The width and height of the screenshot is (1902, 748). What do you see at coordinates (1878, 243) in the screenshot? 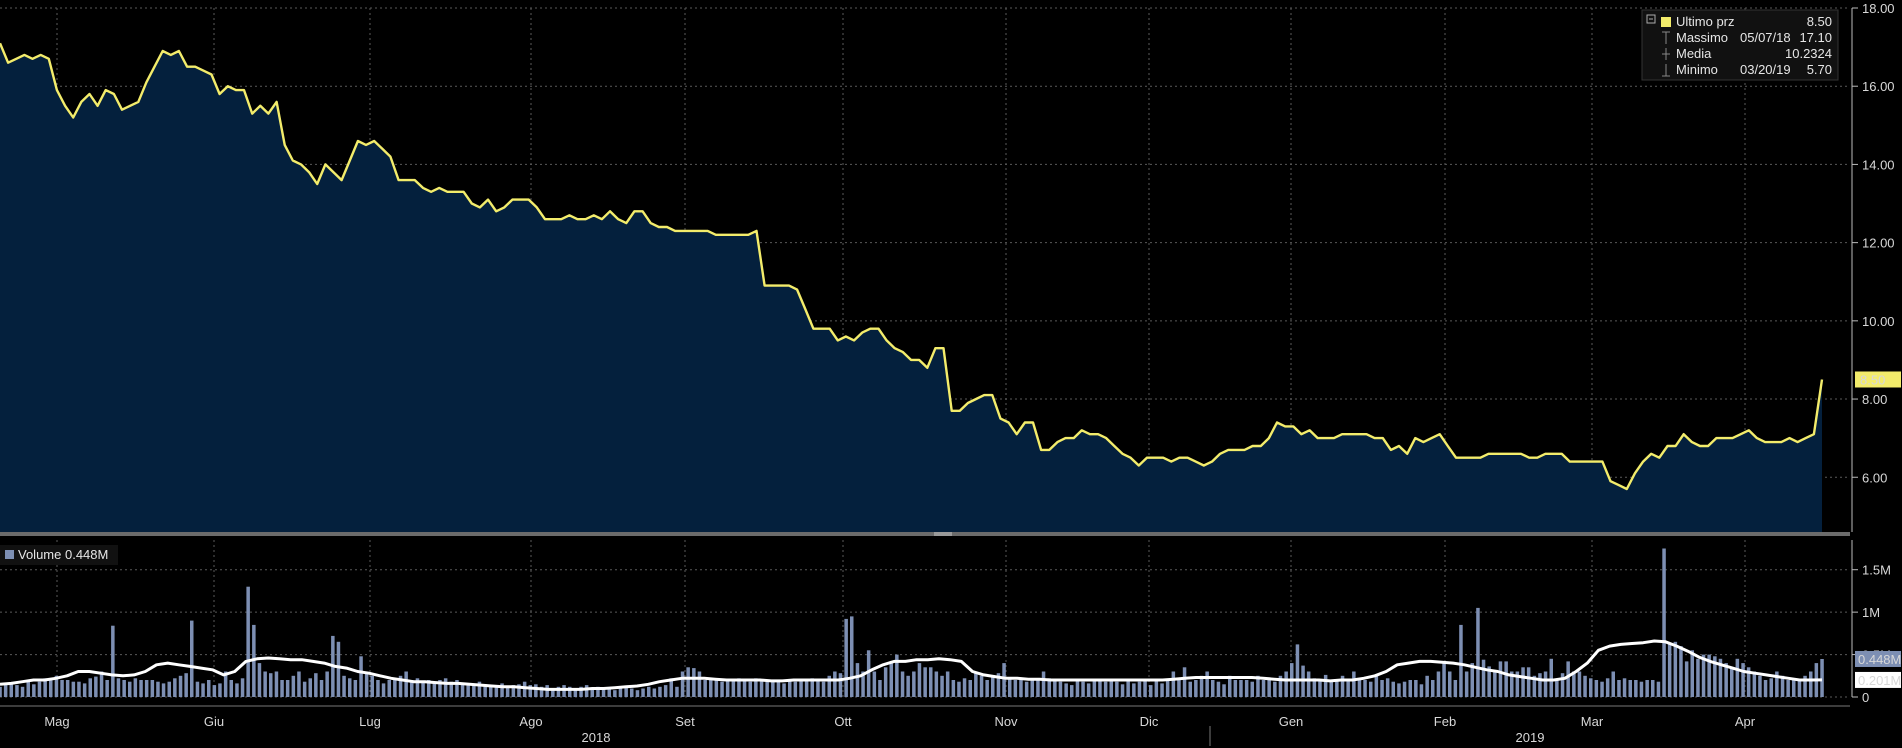
I see `price-tick-label: 12.00` at bounding box center [1878, 243].